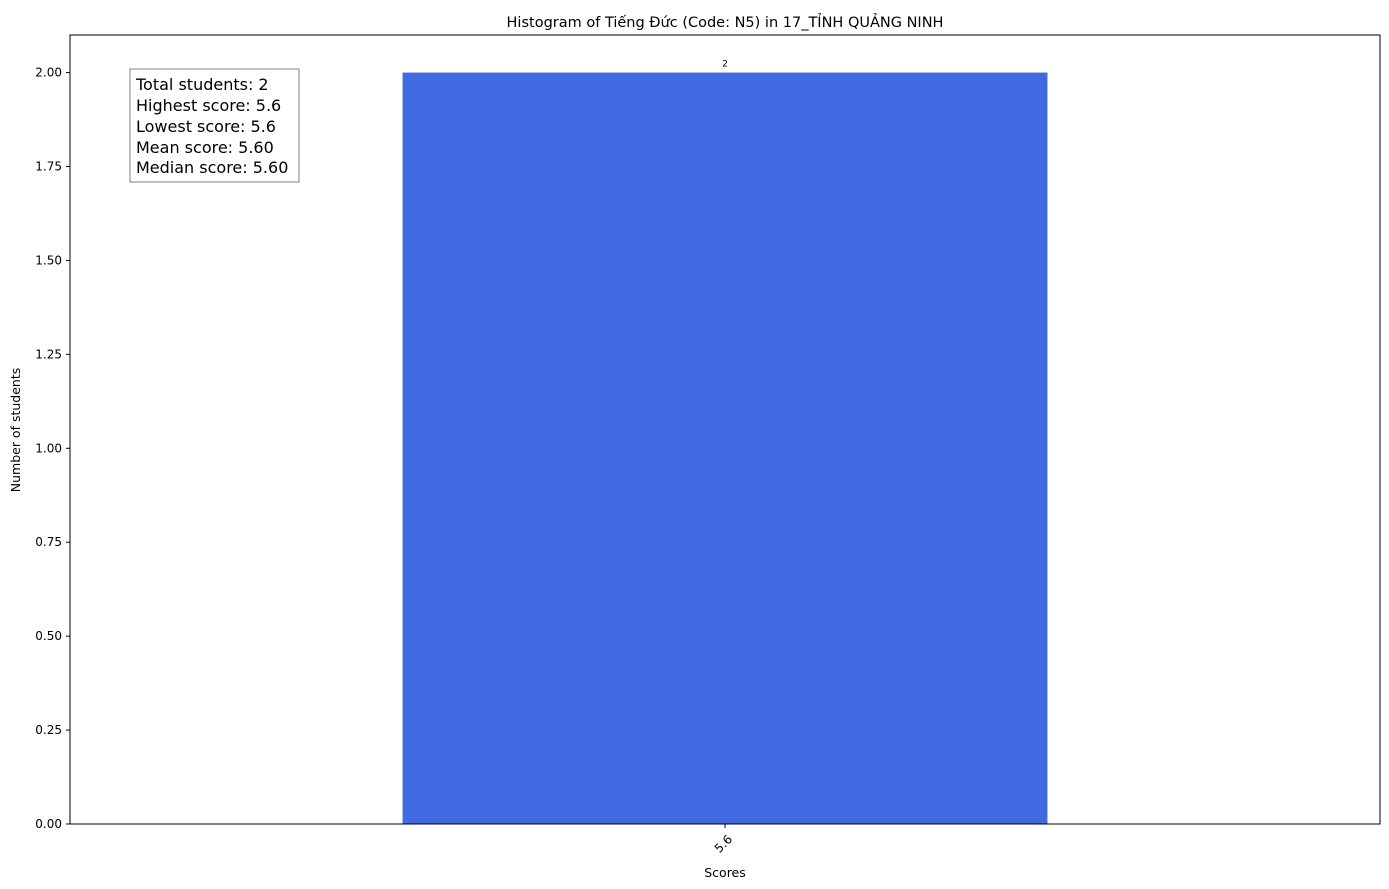  I want to click on x-axis-ticks: 5.6, so click(723, 840).